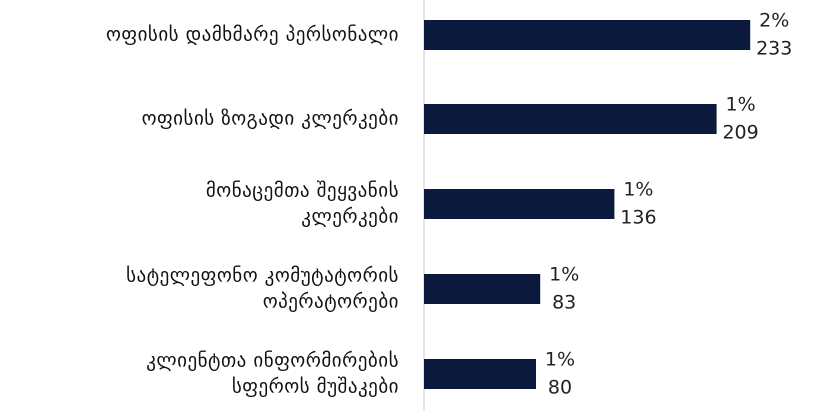 The image size is (838, 411). Describe the element at coordinates (331, 302) in the screenshot. I see `category-label-4-line-2: ოპერატორები` at that location.